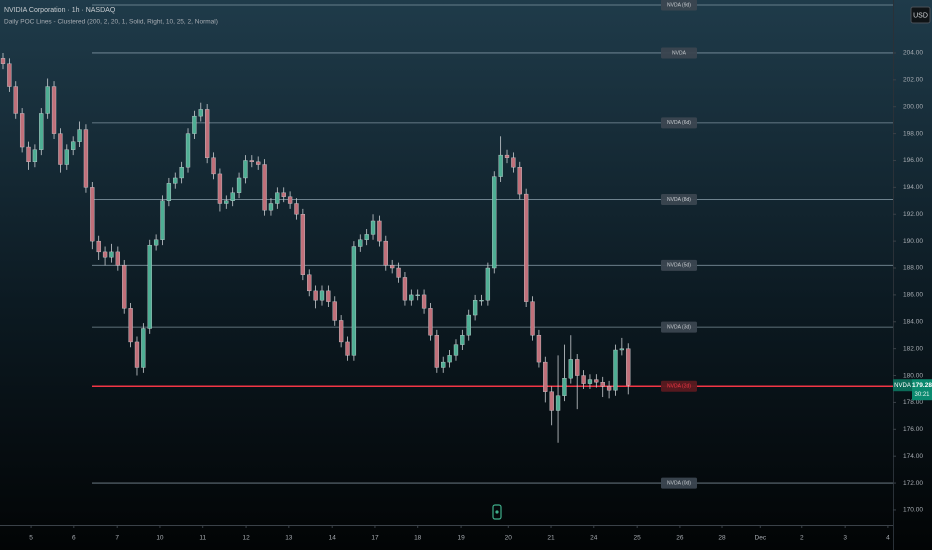  I want to click on x-tick-label: 28, so click(722, 538).